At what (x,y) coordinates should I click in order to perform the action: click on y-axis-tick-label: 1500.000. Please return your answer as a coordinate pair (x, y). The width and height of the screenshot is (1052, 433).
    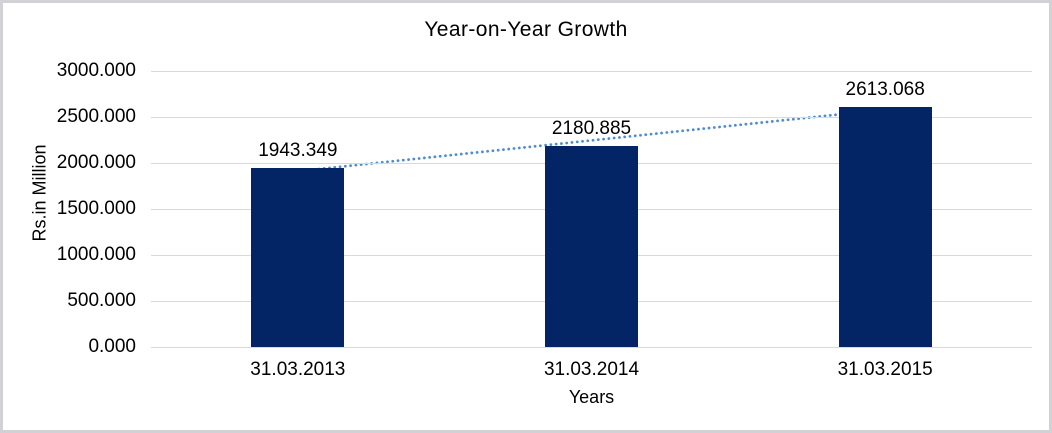
    Looking at the image, I should click on (96, 208).